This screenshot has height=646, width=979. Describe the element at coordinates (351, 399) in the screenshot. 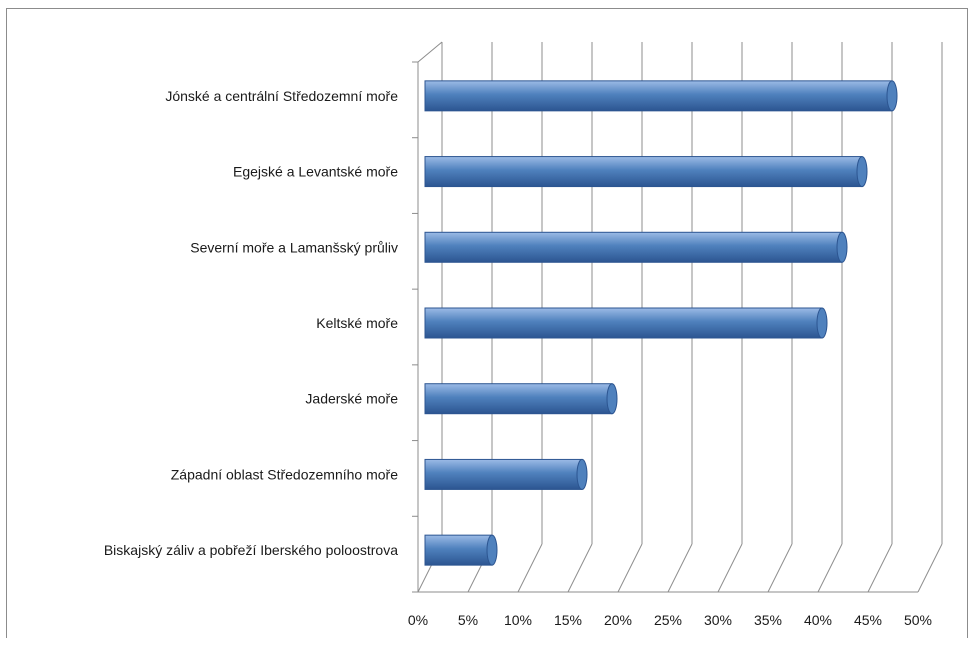

I see `category-label: Jaderské moře` at that location.